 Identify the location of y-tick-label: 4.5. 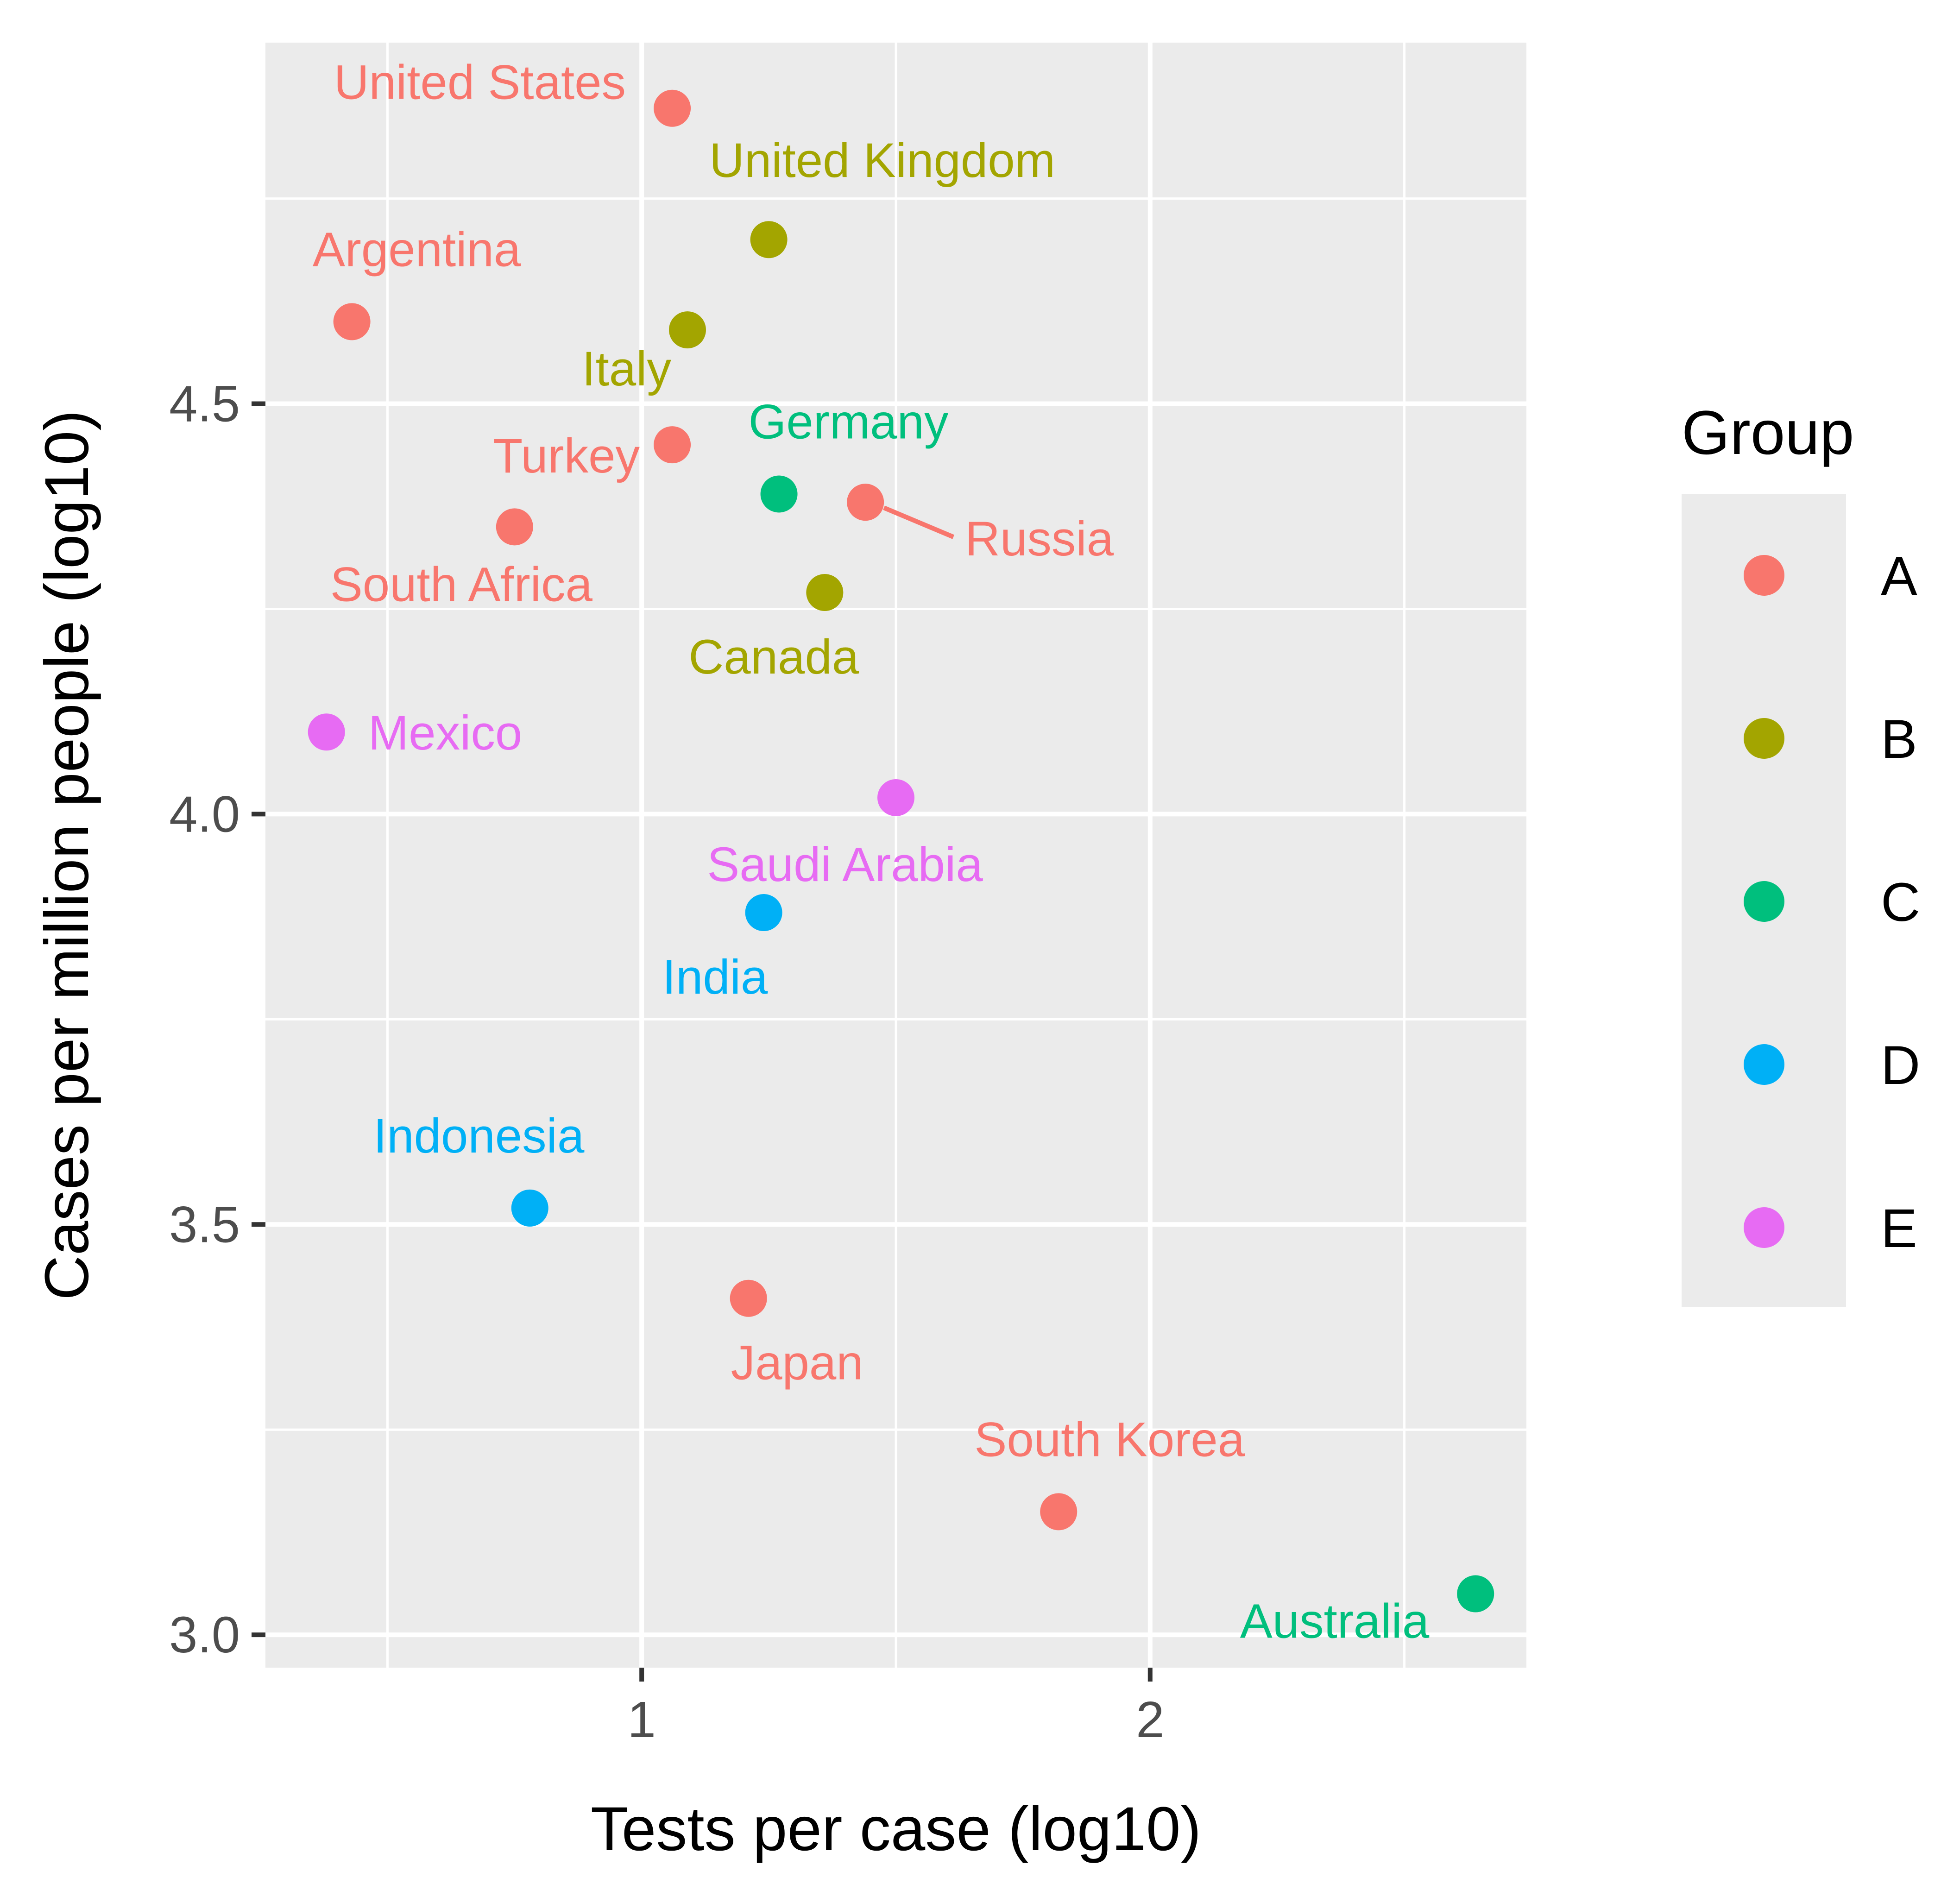
(204, 404).